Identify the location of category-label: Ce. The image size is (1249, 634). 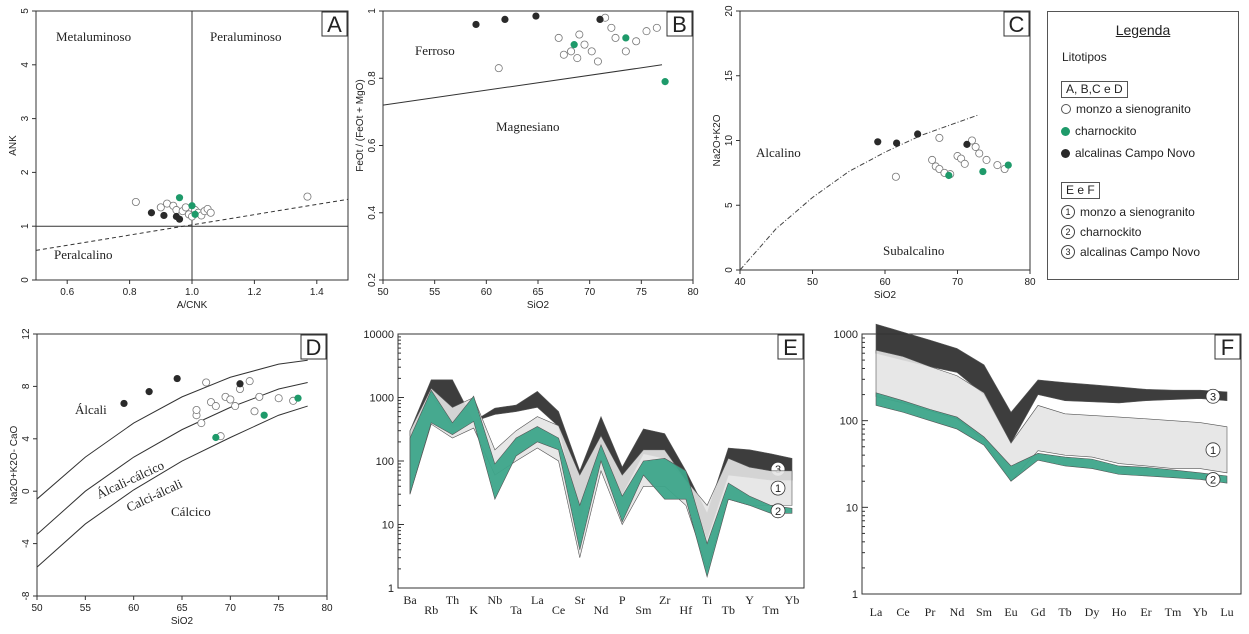
(558, 610).